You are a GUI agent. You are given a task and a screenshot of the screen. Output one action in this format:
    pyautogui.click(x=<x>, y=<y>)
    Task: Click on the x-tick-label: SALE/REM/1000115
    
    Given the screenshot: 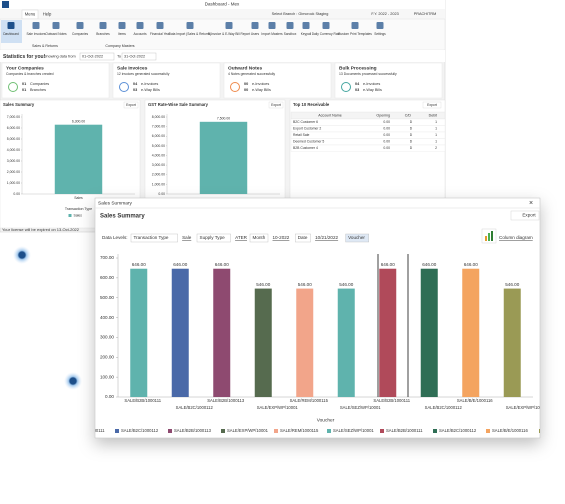 What is the action you would take?
    pyautogui.click(x=309, y=400)
    